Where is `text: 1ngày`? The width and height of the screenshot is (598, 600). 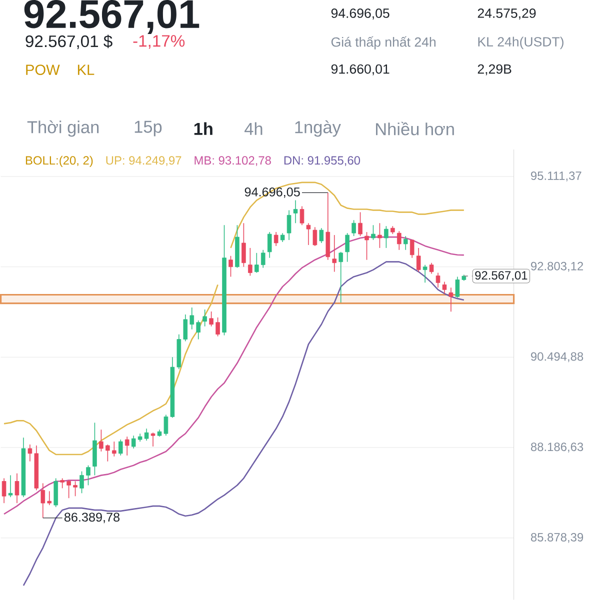
text: 1ngày is located at coordinates (318, 128).